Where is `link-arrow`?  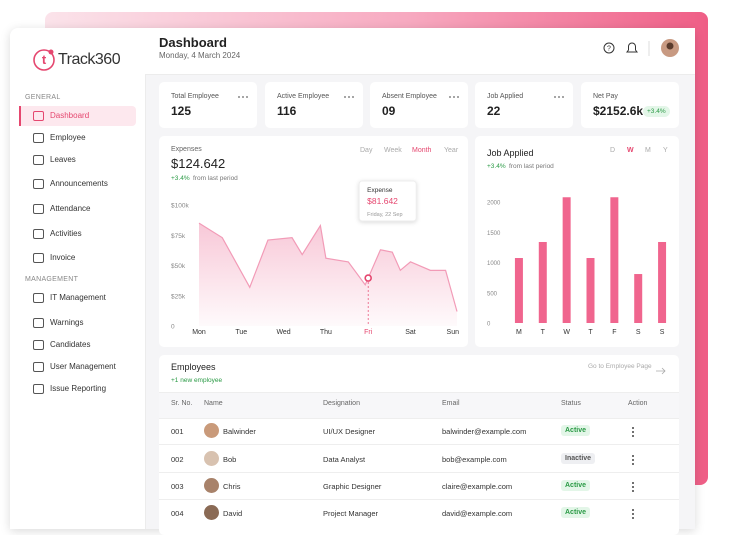 link-arrow is located at coordinates (661, 368).